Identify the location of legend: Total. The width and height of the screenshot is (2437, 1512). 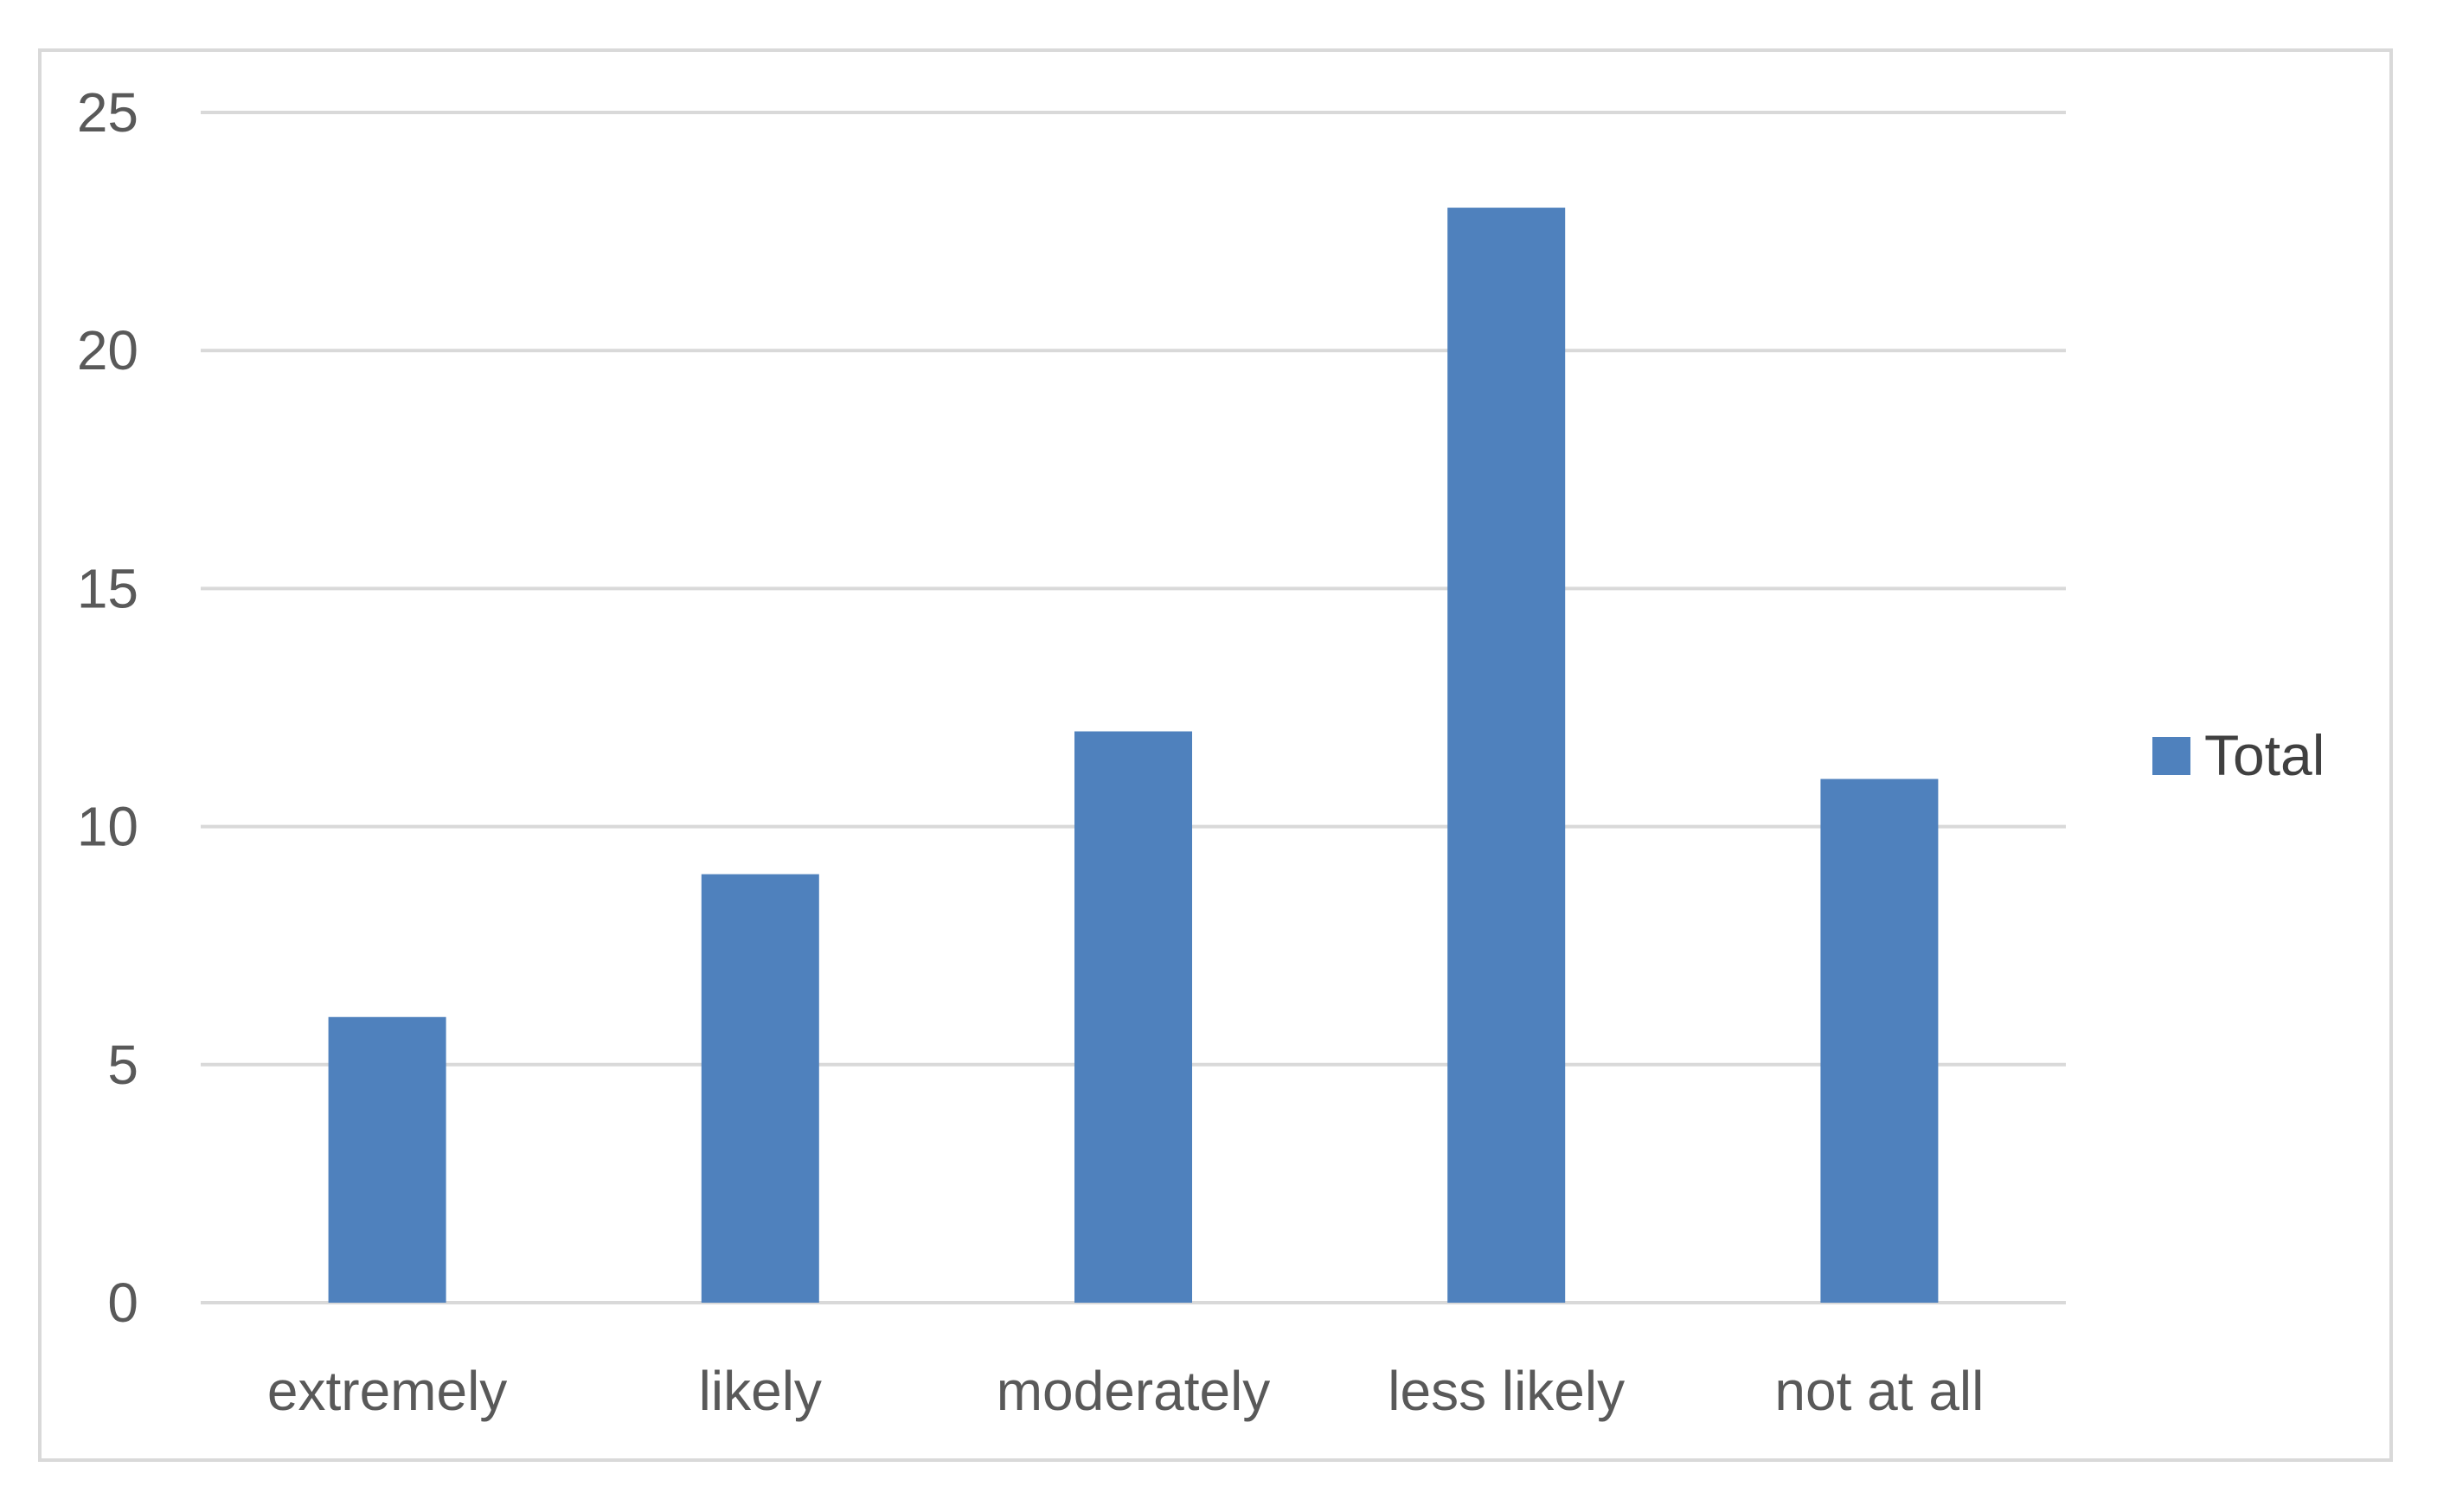
(2238, 755).